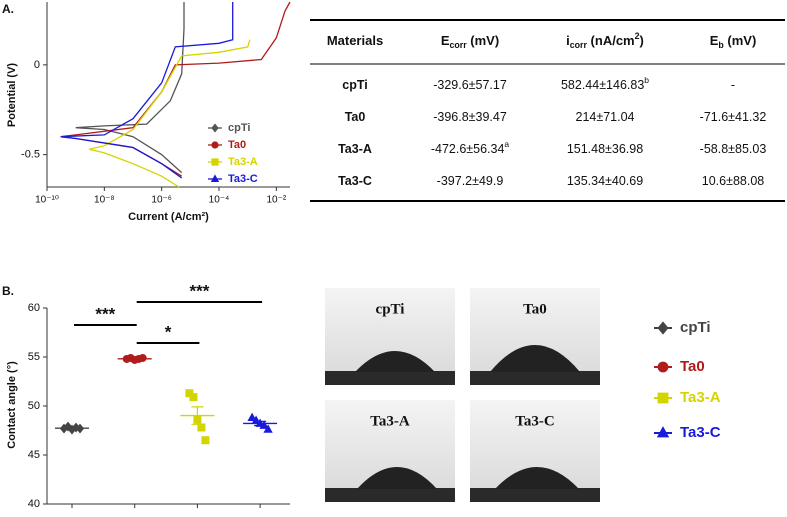  Describe the element at coordinates (642, 40) in the screenshot. I see `cell-text: )` at that location.